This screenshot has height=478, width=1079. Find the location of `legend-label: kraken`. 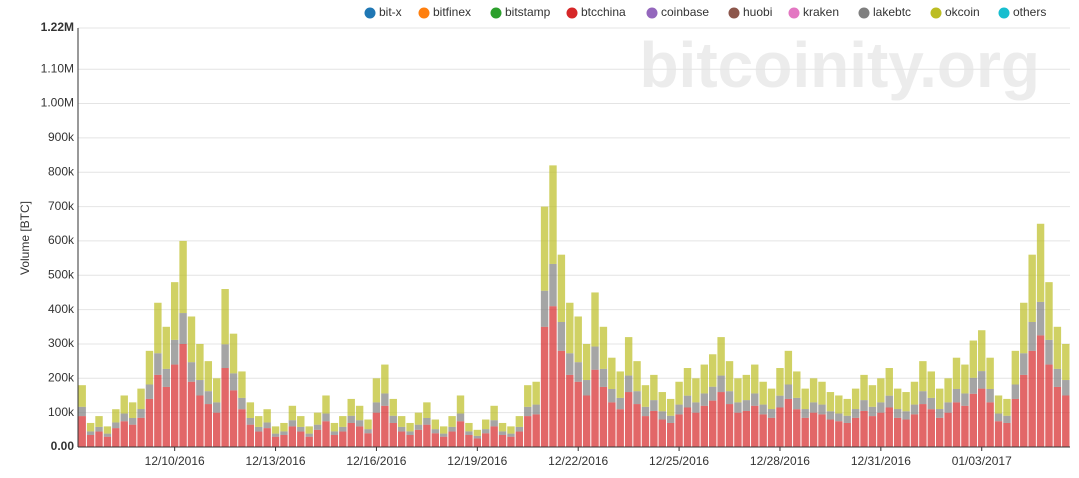

legend-label: kraken is located at coordinates (821, 12).